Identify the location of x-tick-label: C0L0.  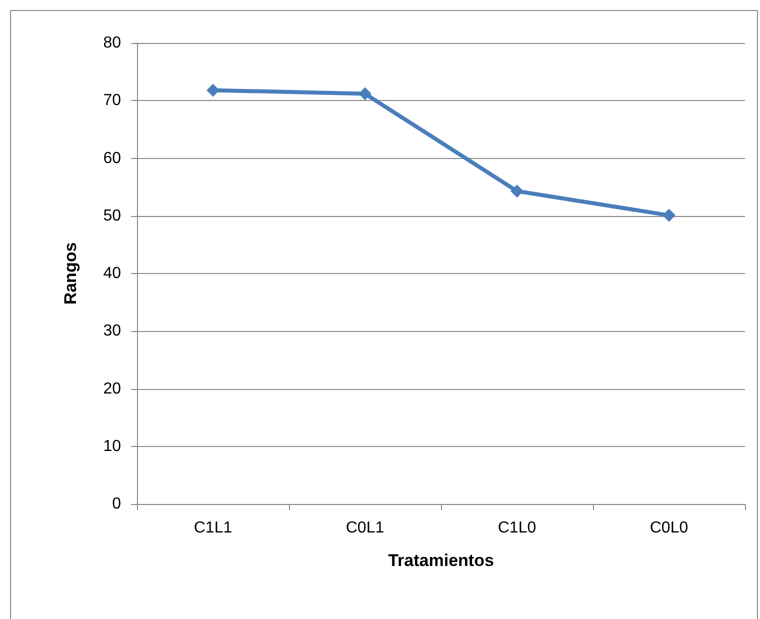
(669, 528).